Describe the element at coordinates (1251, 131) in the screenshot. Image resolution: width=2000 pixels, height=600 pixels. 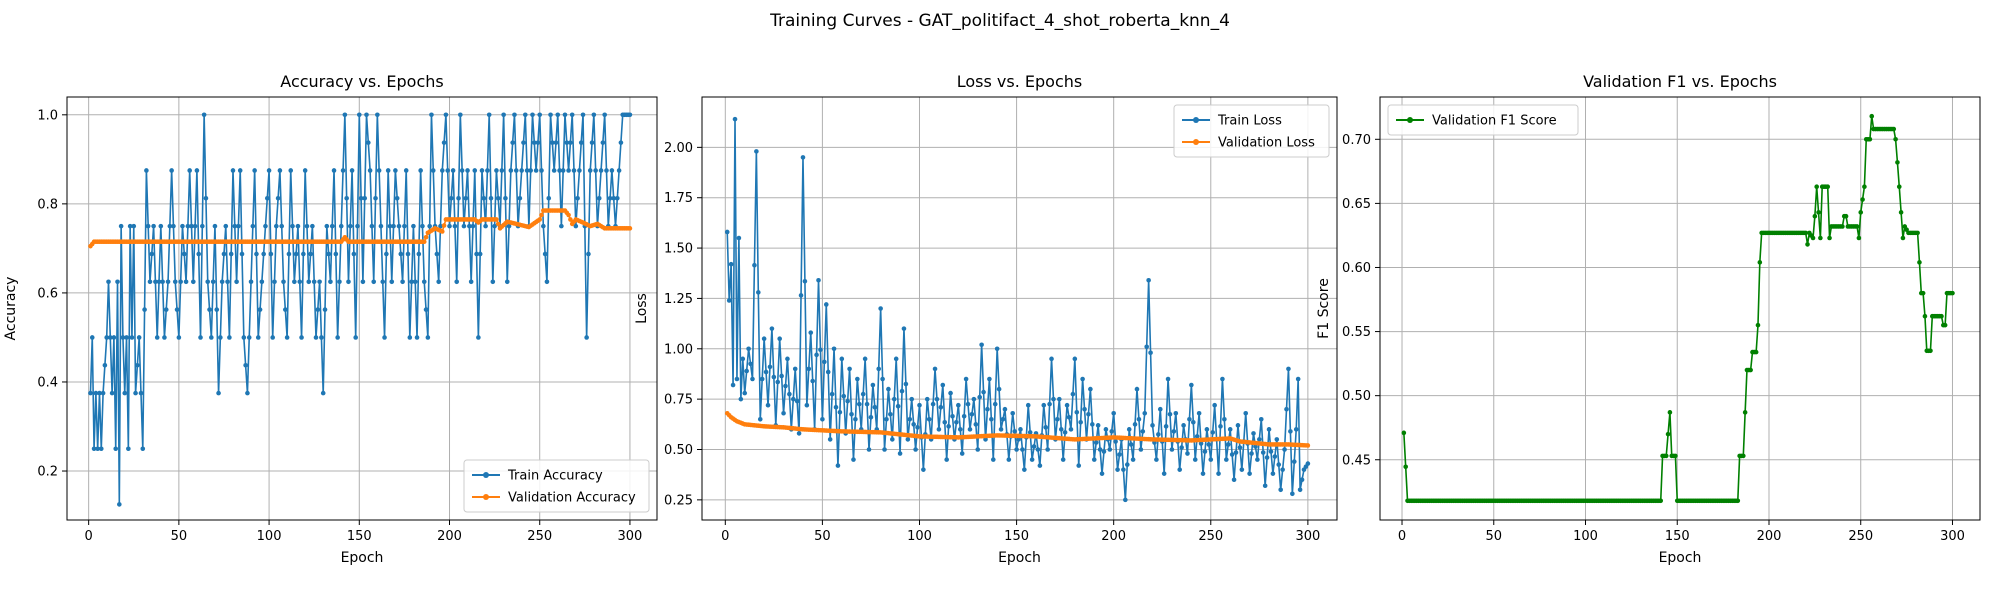
I see `legend: Train Loss Validation Loss` at that location.